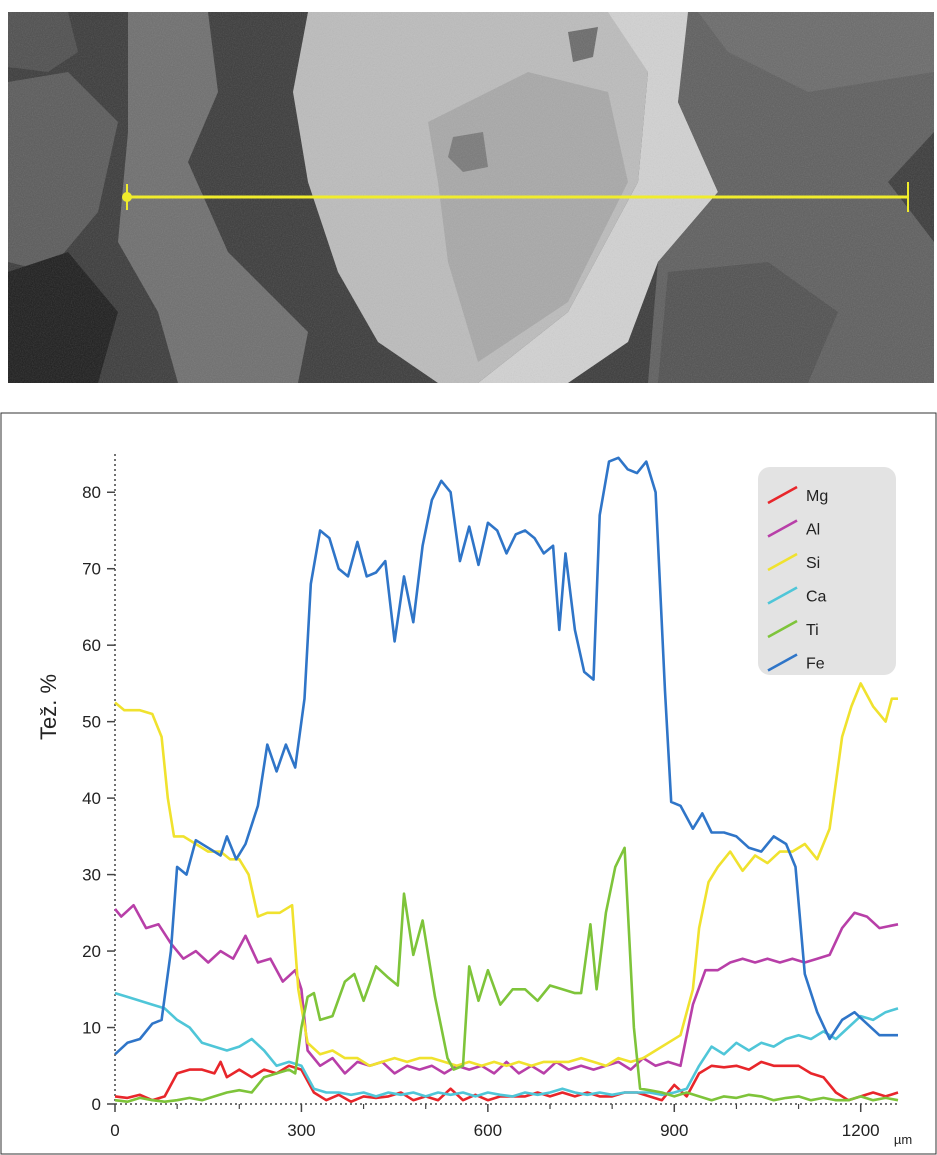 The width and height of the screenshot is (937, 1155). I want to click on legend-label-fe: Fe, so click(815, 664).